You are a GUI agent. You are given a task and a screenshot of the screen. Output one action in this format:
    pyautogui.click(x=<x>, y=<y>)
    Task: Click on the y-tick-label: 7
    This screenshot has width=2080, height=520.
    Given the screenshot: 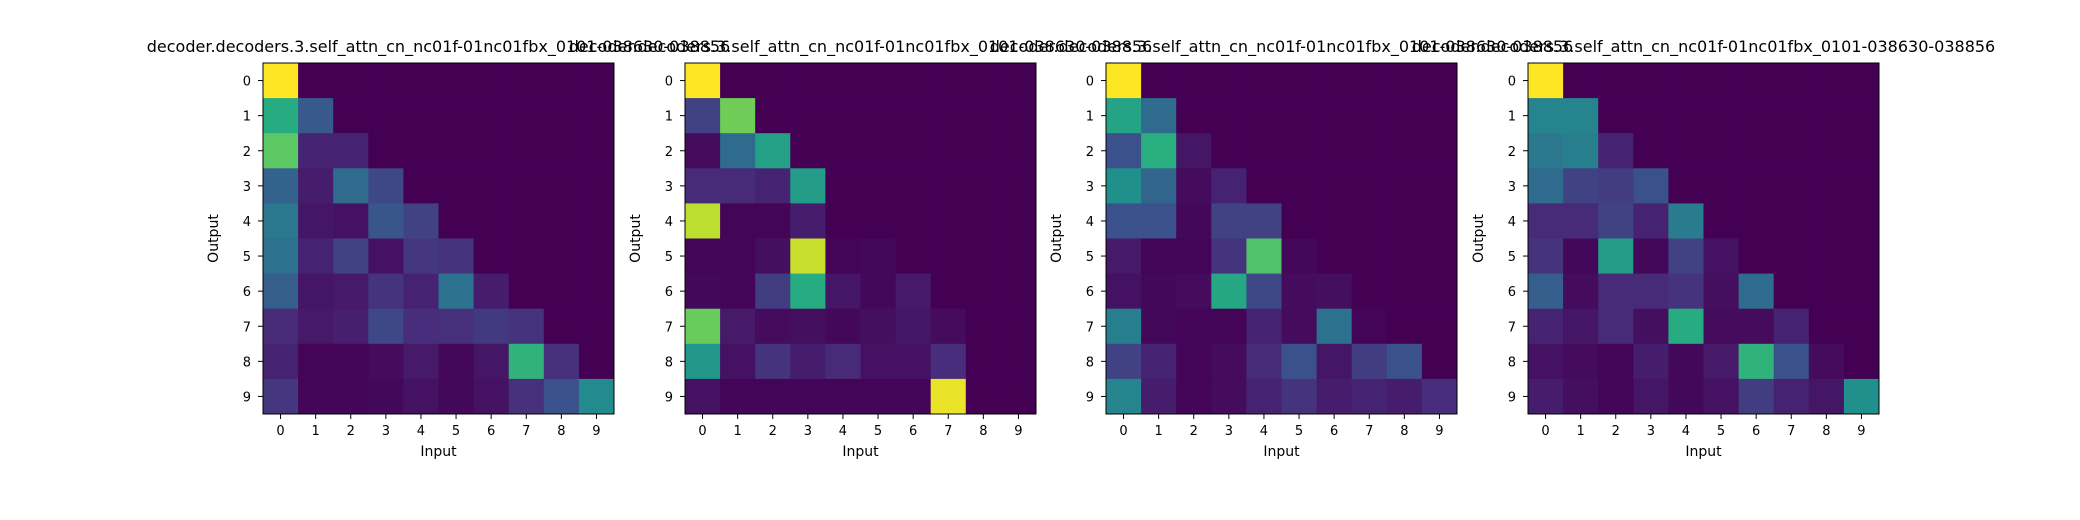 What is the action you would take?
    pyautogui.click(x=247, y=327)
    